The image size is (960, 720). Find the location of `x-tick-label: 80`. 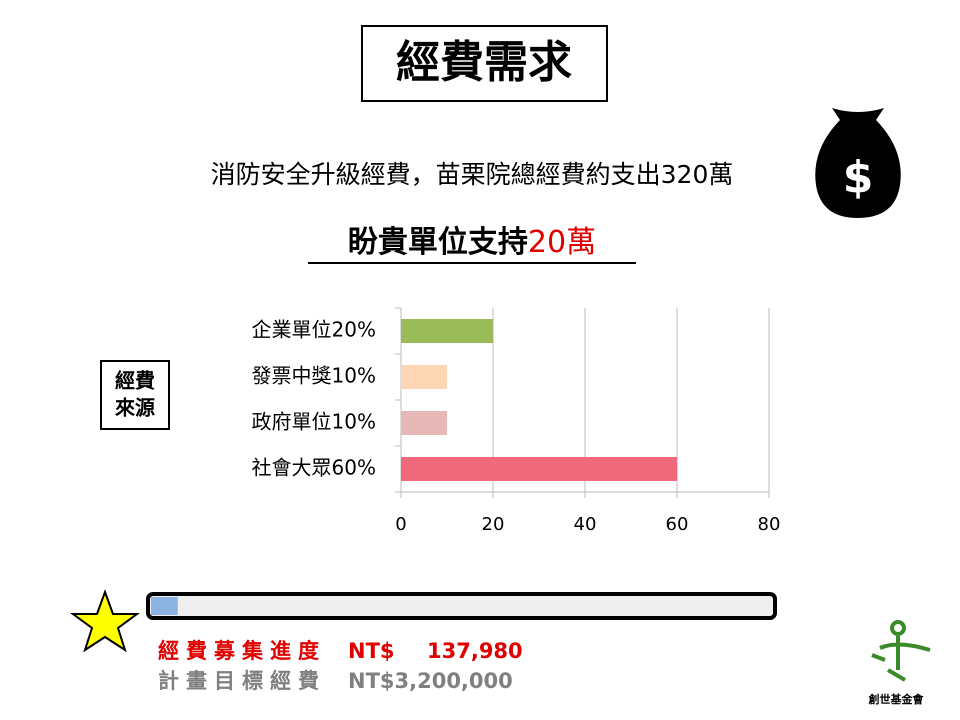

x-tick-label: 80 is located at coordinates (769, 524).